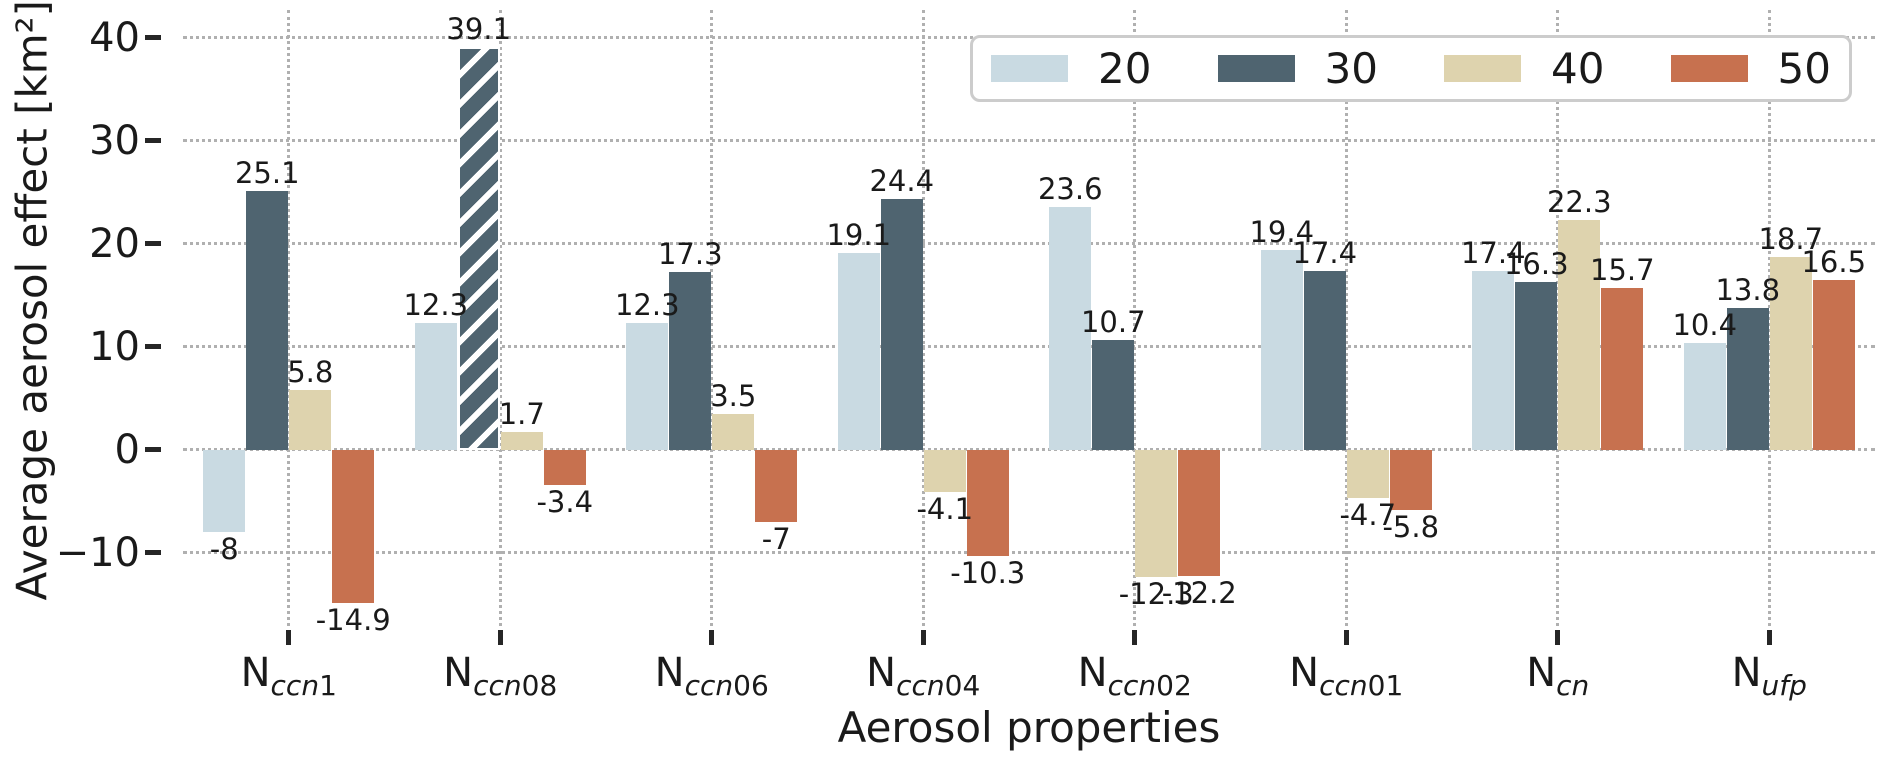 Image resolution: width=1892 pixels, height=773 pixels. Describe the element at coordinates (776, 538) in the screenshot. I see `bar-value-label: -7` at that location.